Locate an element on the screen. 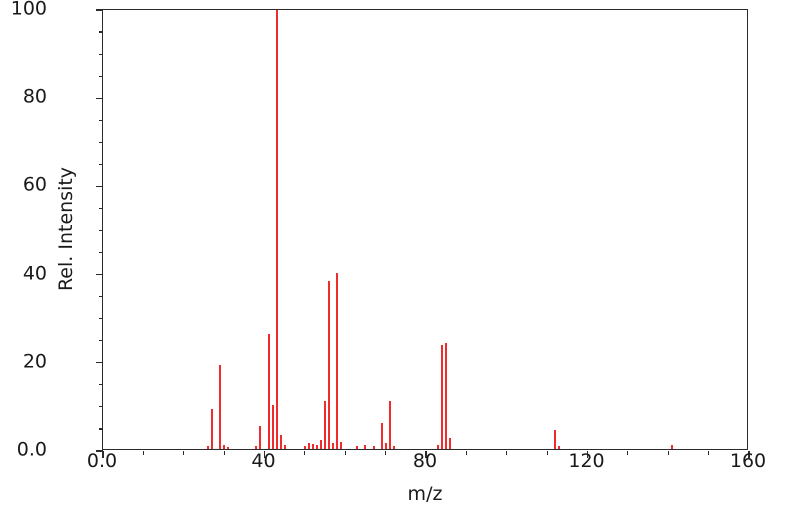 The height and width of the screenshot is (516, 799). y-tick-label: 20 is located at coordinates (34, 361).